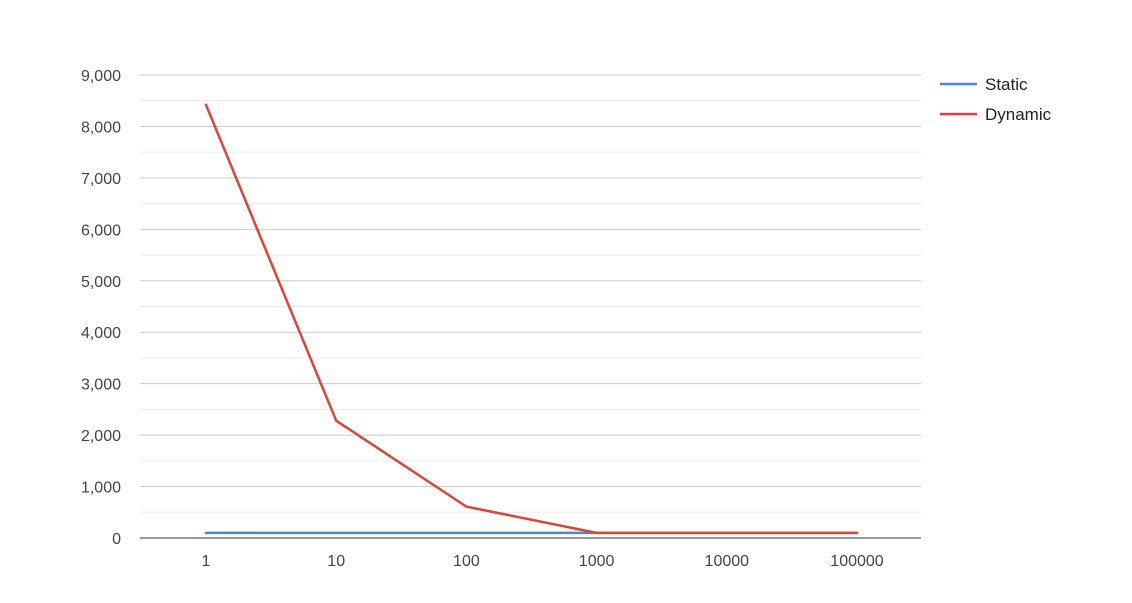  I want to click on y-tick-label: 7,000, so click(101, 179).